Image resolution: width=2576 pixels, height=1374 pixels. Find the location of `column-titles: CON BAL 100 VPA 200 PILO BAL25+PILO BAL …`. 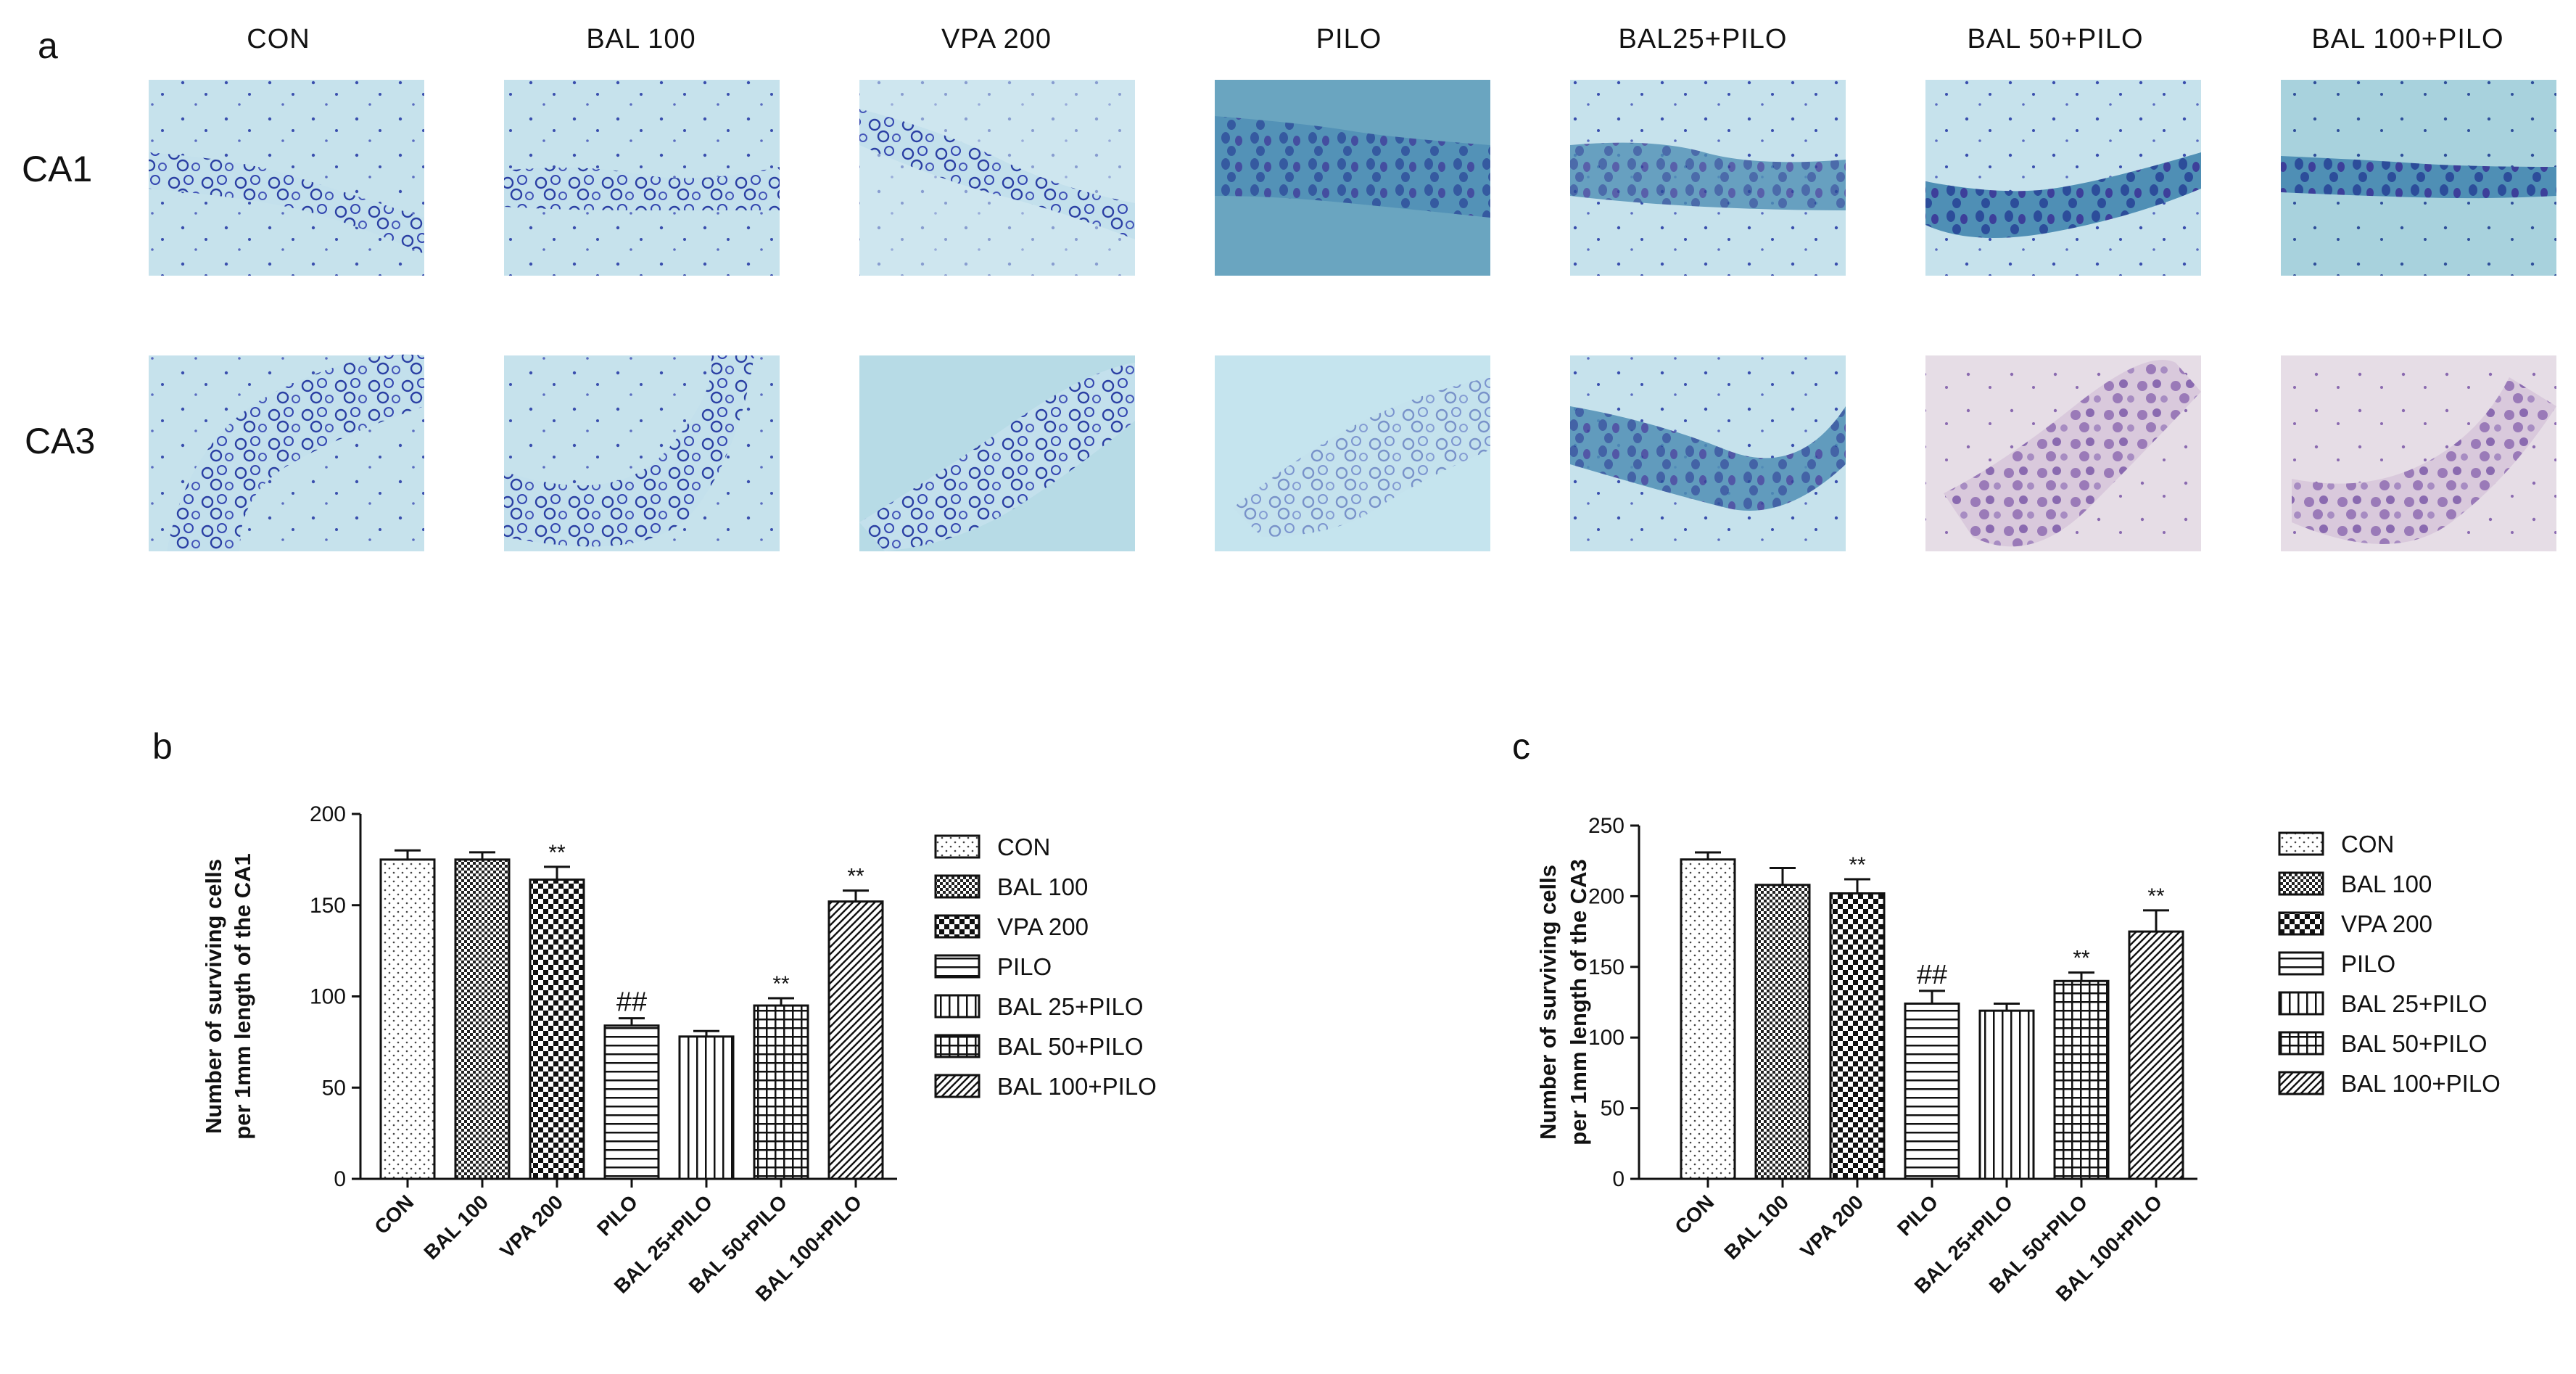

column-titles: CON BAL 100 VPA 200 PILO BAL25+PILO BAL … is located at coordinates (1375, 39).